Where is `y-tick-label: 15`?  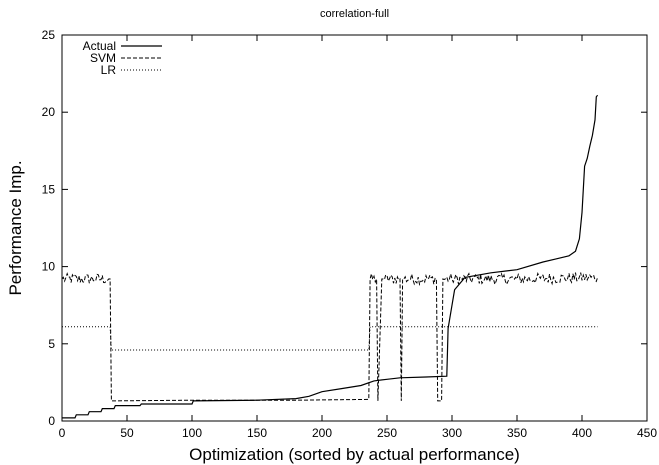
y-tick-label: 15 is located at coordinates (49, 189).